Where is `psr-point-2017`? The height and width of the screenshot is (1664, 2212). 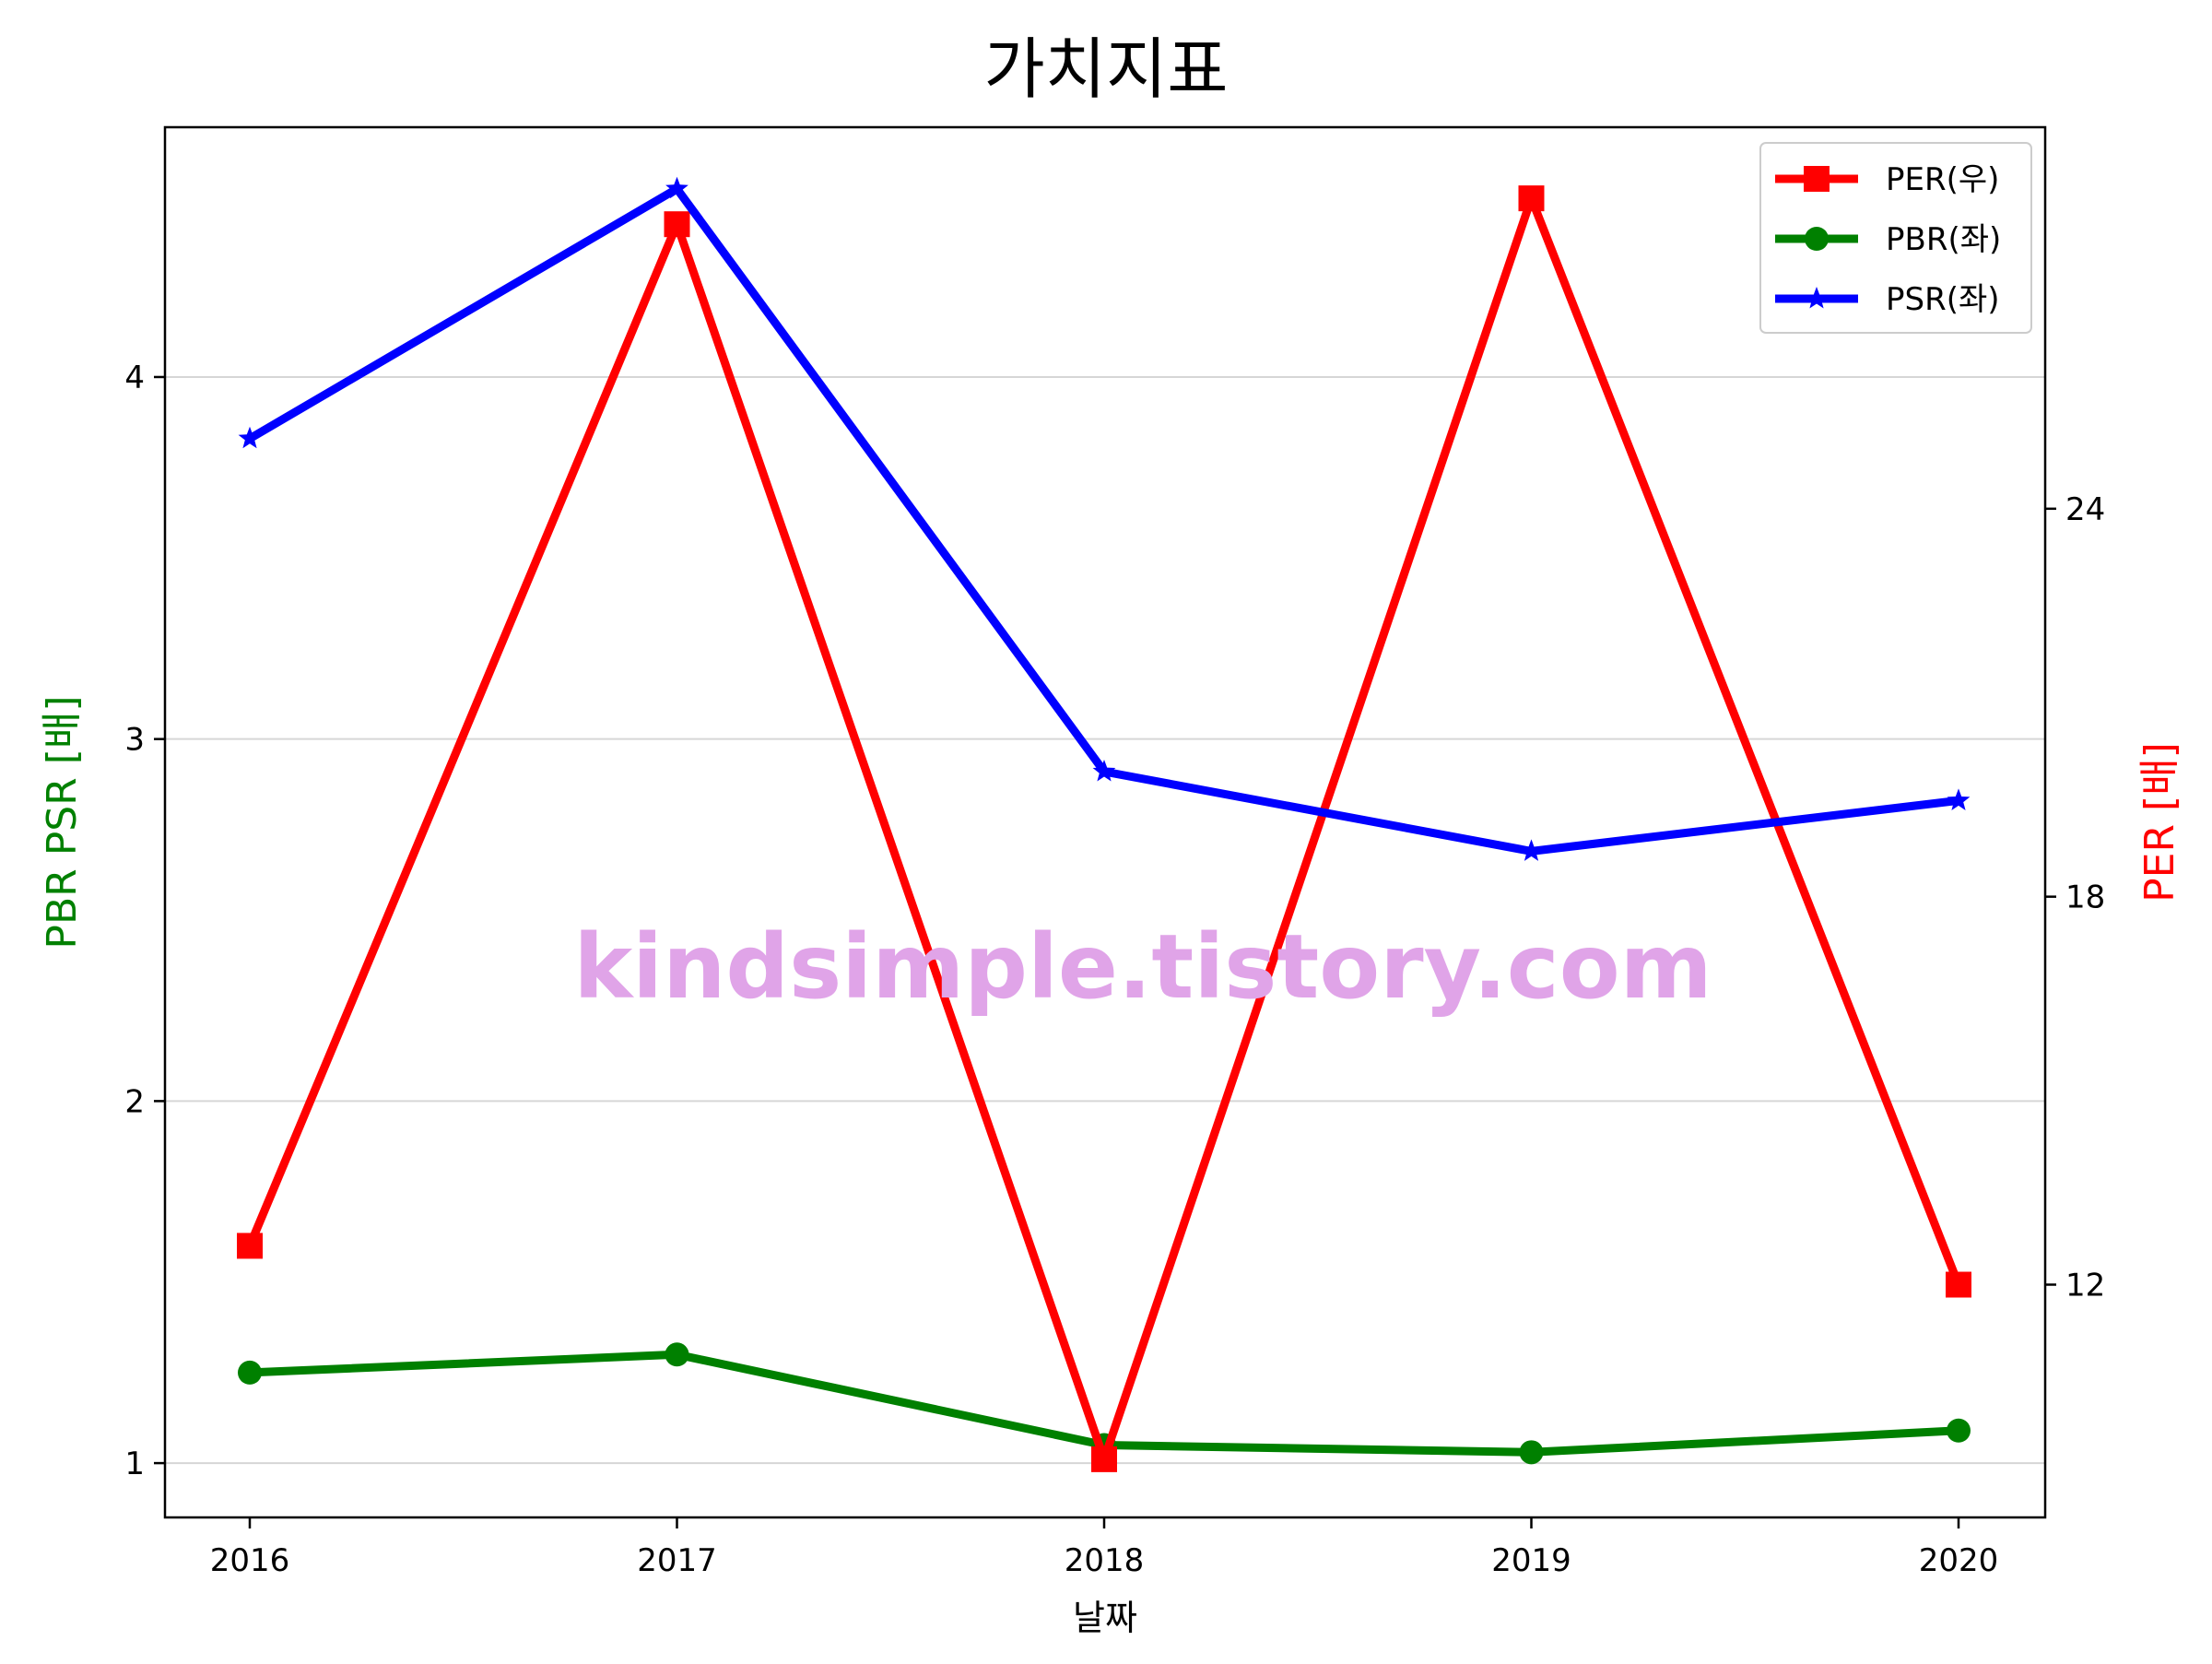
psr-point-2017 is located at coordinates (676, 187).